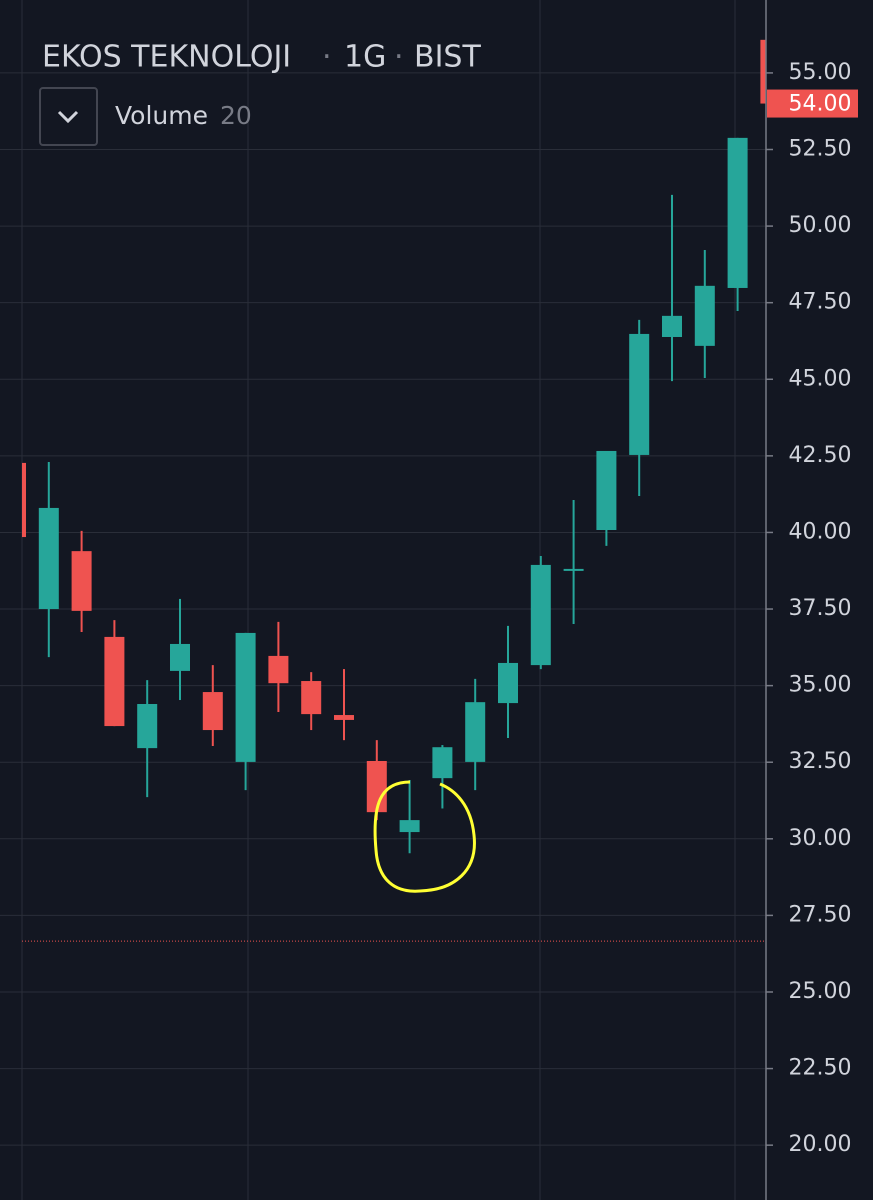 The height and width of the screenshot is (1200, 873). What do you see at coordinates (236, 115) in the screenshot?
I see `indicator-length: 20` at bounding box center [236, 115].